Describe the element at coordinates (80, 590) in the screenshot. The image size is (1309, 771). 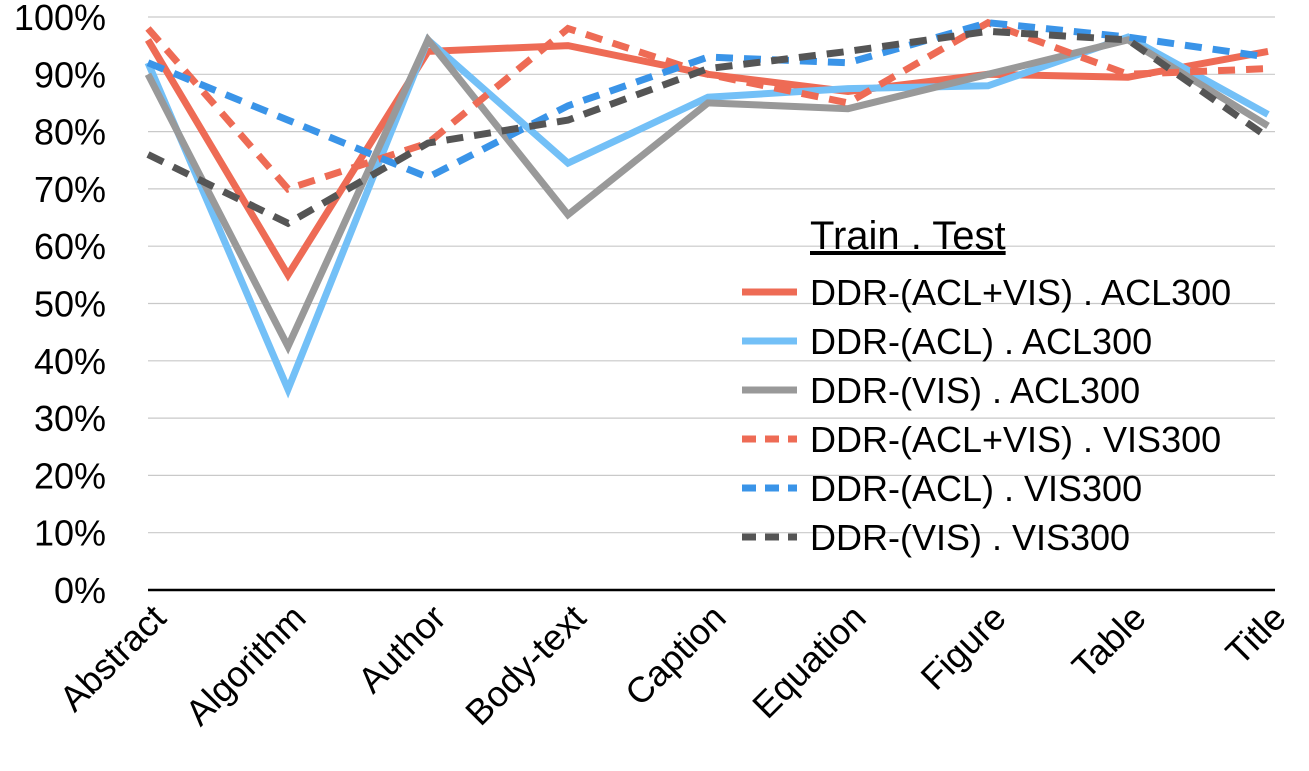
I see `y-tick-label: 0%` at that location.